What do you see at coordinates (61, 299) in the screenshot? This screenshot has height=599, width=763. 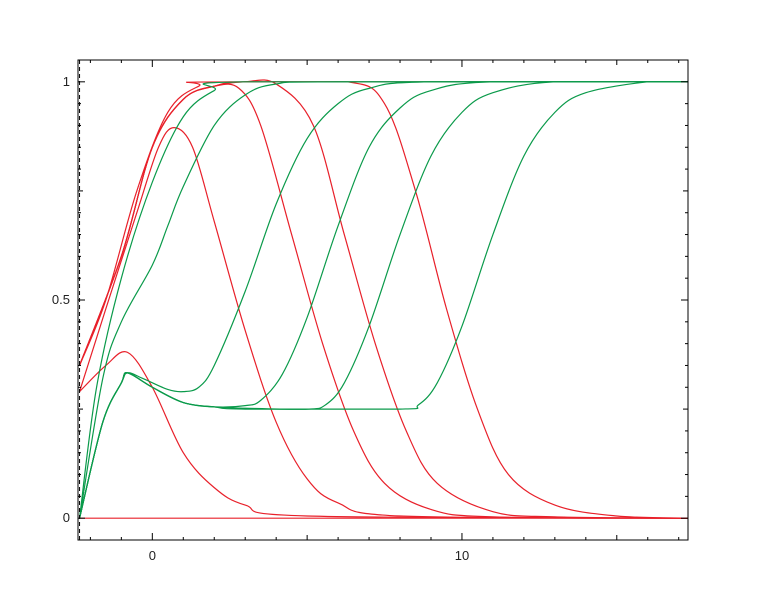 I see `y-tick-label: 0.5` at bounding box center [61, 299].